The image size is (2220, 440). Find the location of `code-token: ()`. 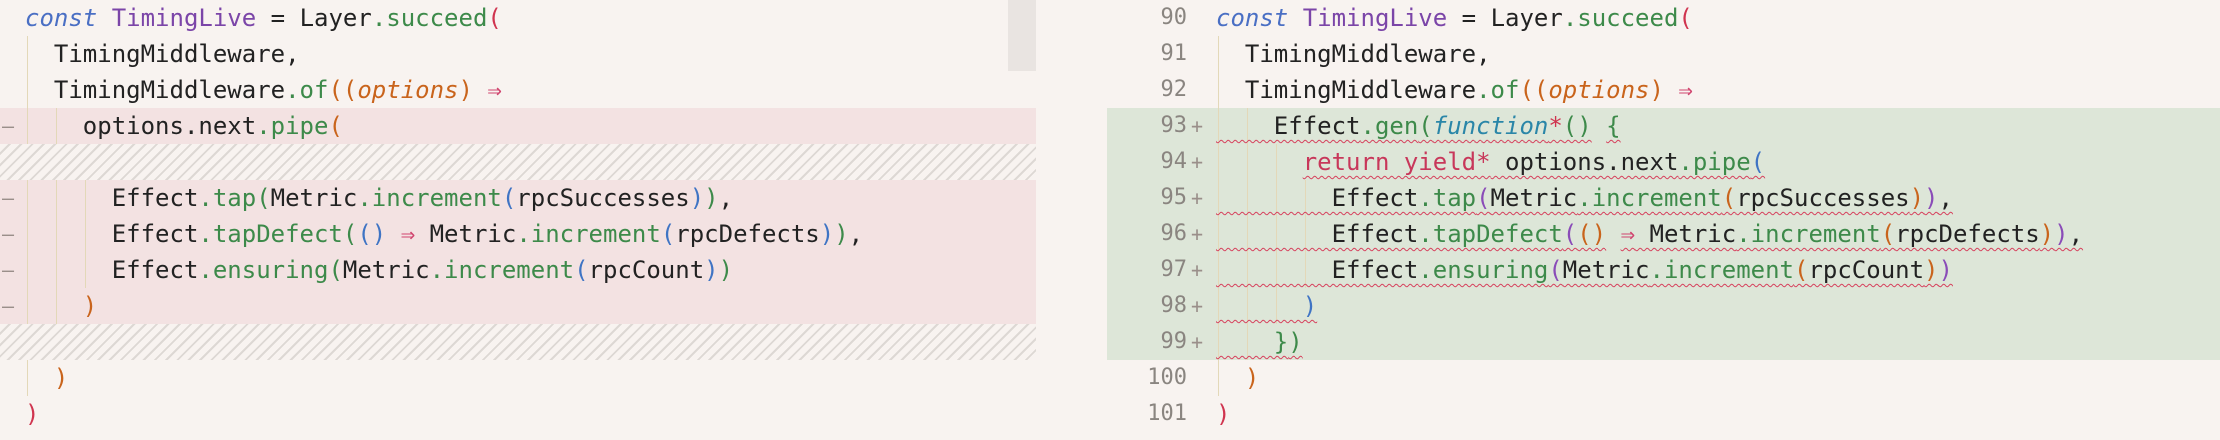

code-token: () is located at coordinates (1592, 234).